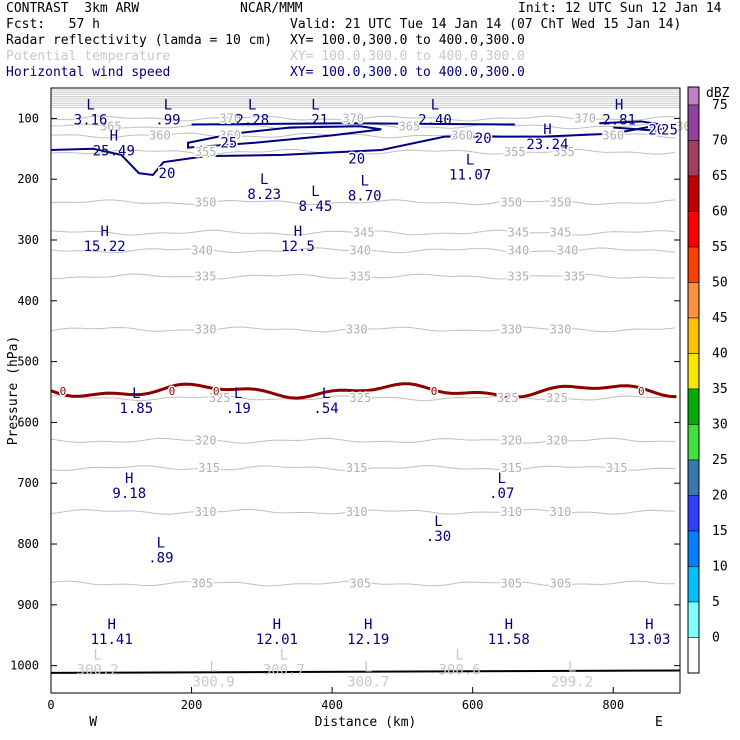 This screenshot has height=740, width=740. What do you see at coordinates (407, 72) in the screenshot?
I see `field-xy-wind: XY= 100.0,300.0 to 400.0,300.0` at bounding box center [407, 72].